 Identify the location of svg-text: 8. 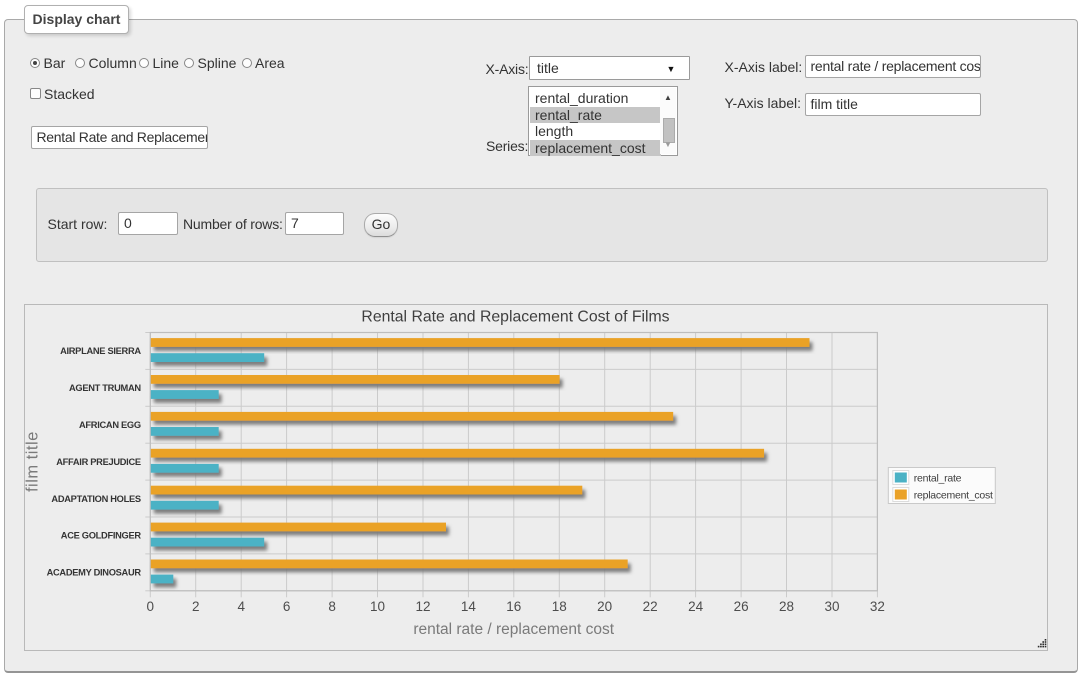
(332, 606).